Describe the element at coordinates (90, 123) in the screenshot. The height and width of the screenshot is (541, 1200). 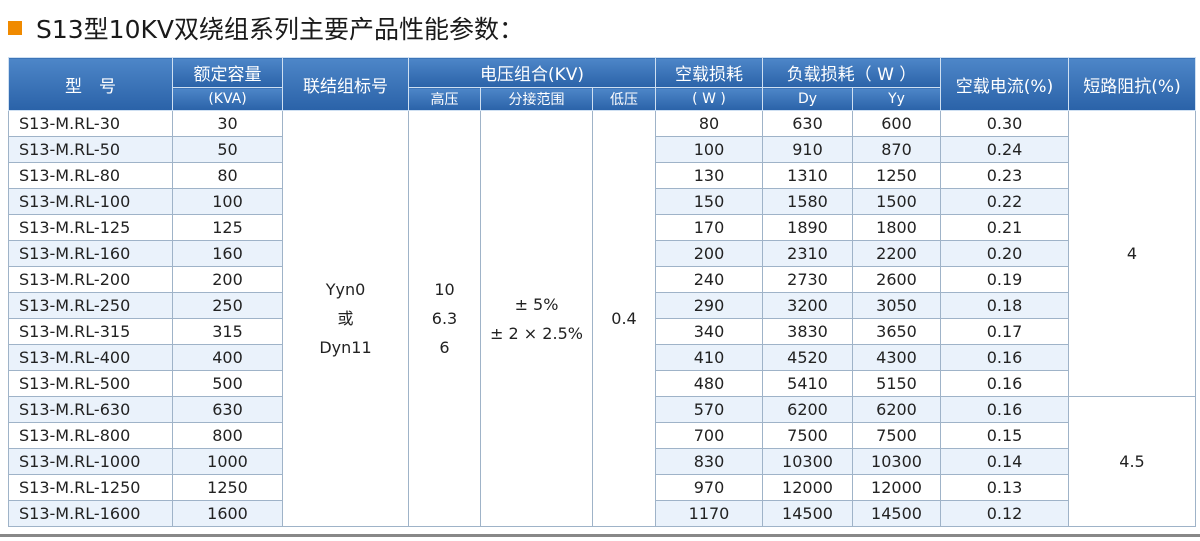
I see `table-cell: S13-M.RL-30` at that location.